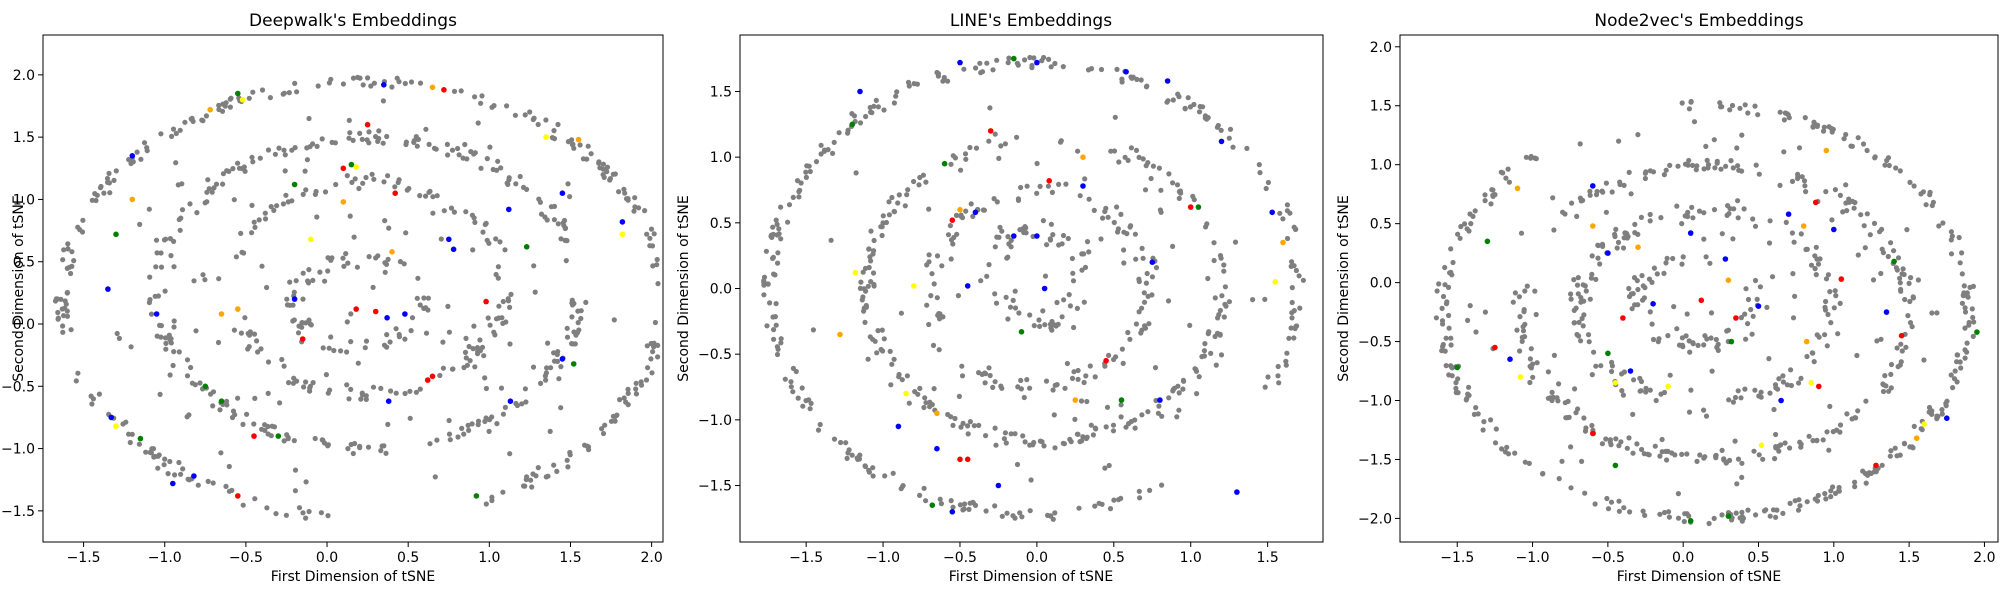 This screenshot has height=600, width=2000. Describe the element at coordinates (18, 450) in the screenshot. I see `y-tick-label: −1.0` at that location.